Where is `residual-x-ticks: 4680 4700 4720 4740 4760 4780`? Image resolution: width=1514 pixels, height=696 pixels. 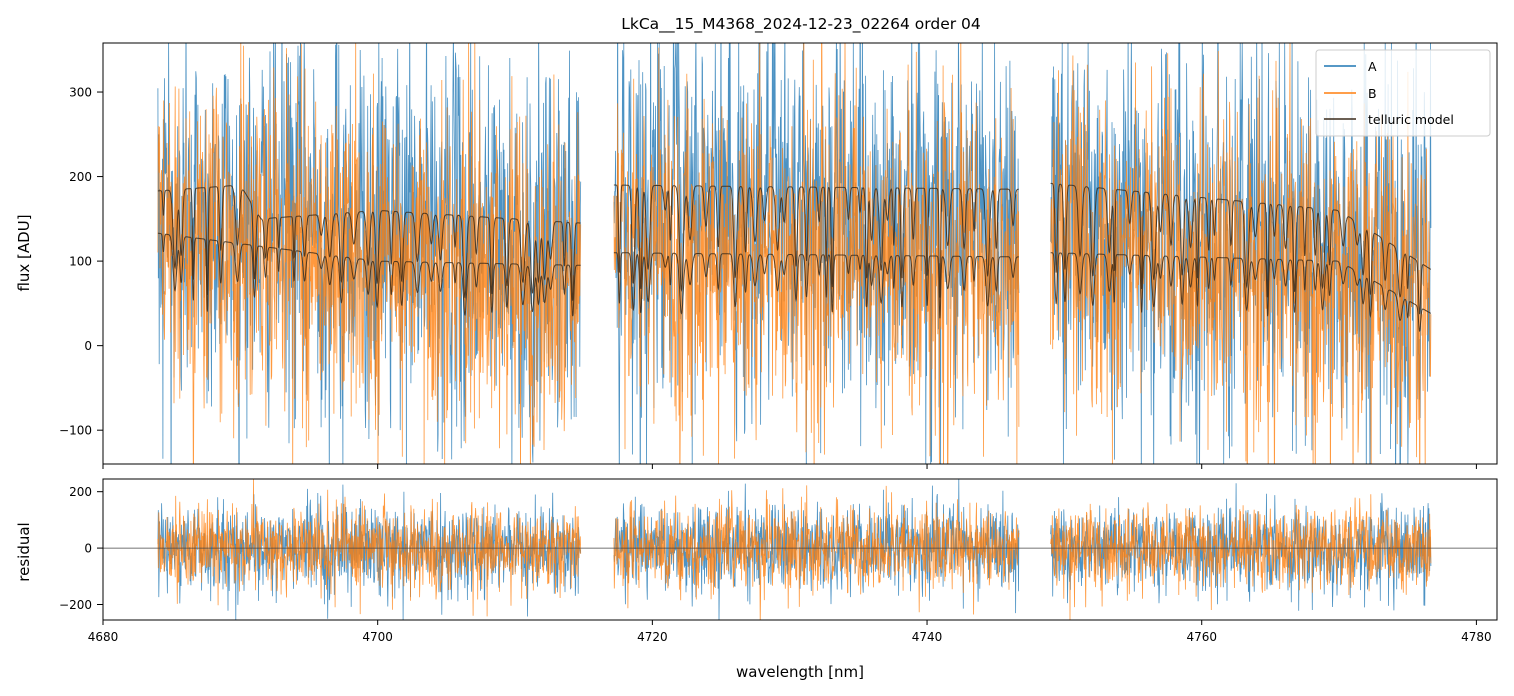 residual-x-ticks: 4680 4700 4720 4740 4760 4780 is located at coordinates (790, 632).